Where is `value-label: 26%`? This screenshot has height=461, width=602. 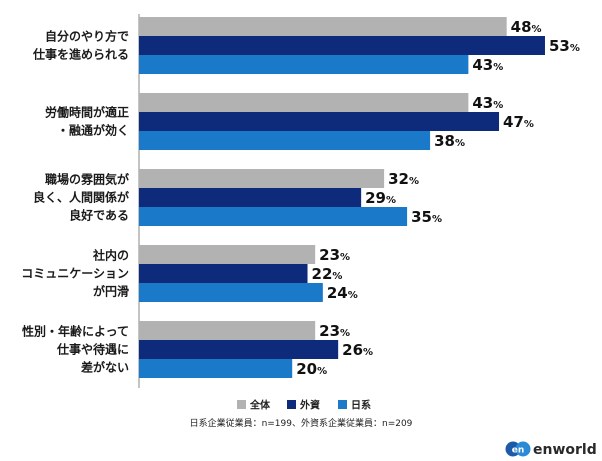 value-label: 26% is located at coordinates (357, 350).